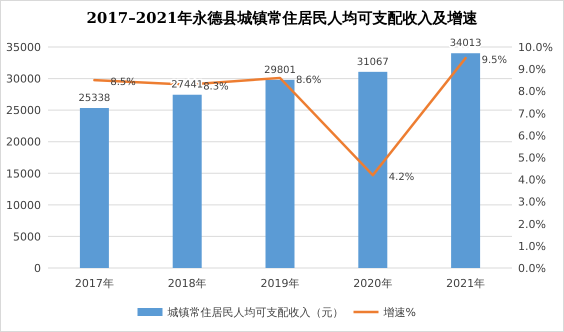 The image size is (564, 332). What do you see at coordinates (23, 173) in the screenshot?
I see `y-tick-label: 15000` at bounding box center [23, 173].